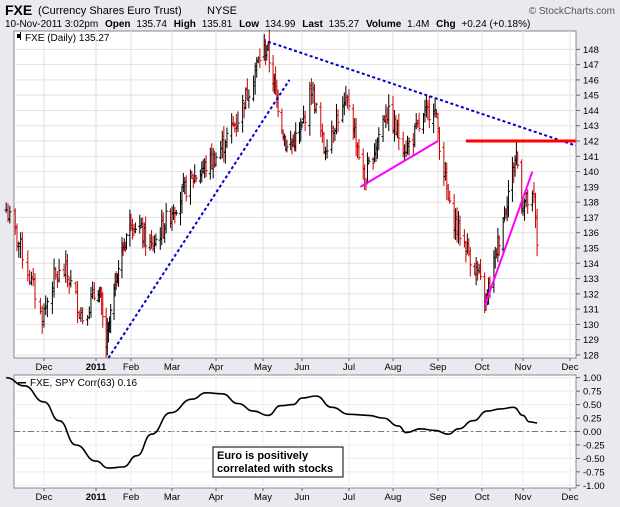 The width and height of the screenshot is (620, 507). Describe the element at coordinates (591, 248) in the screenshot. I see `price-y-tick-label: 135` at that location.